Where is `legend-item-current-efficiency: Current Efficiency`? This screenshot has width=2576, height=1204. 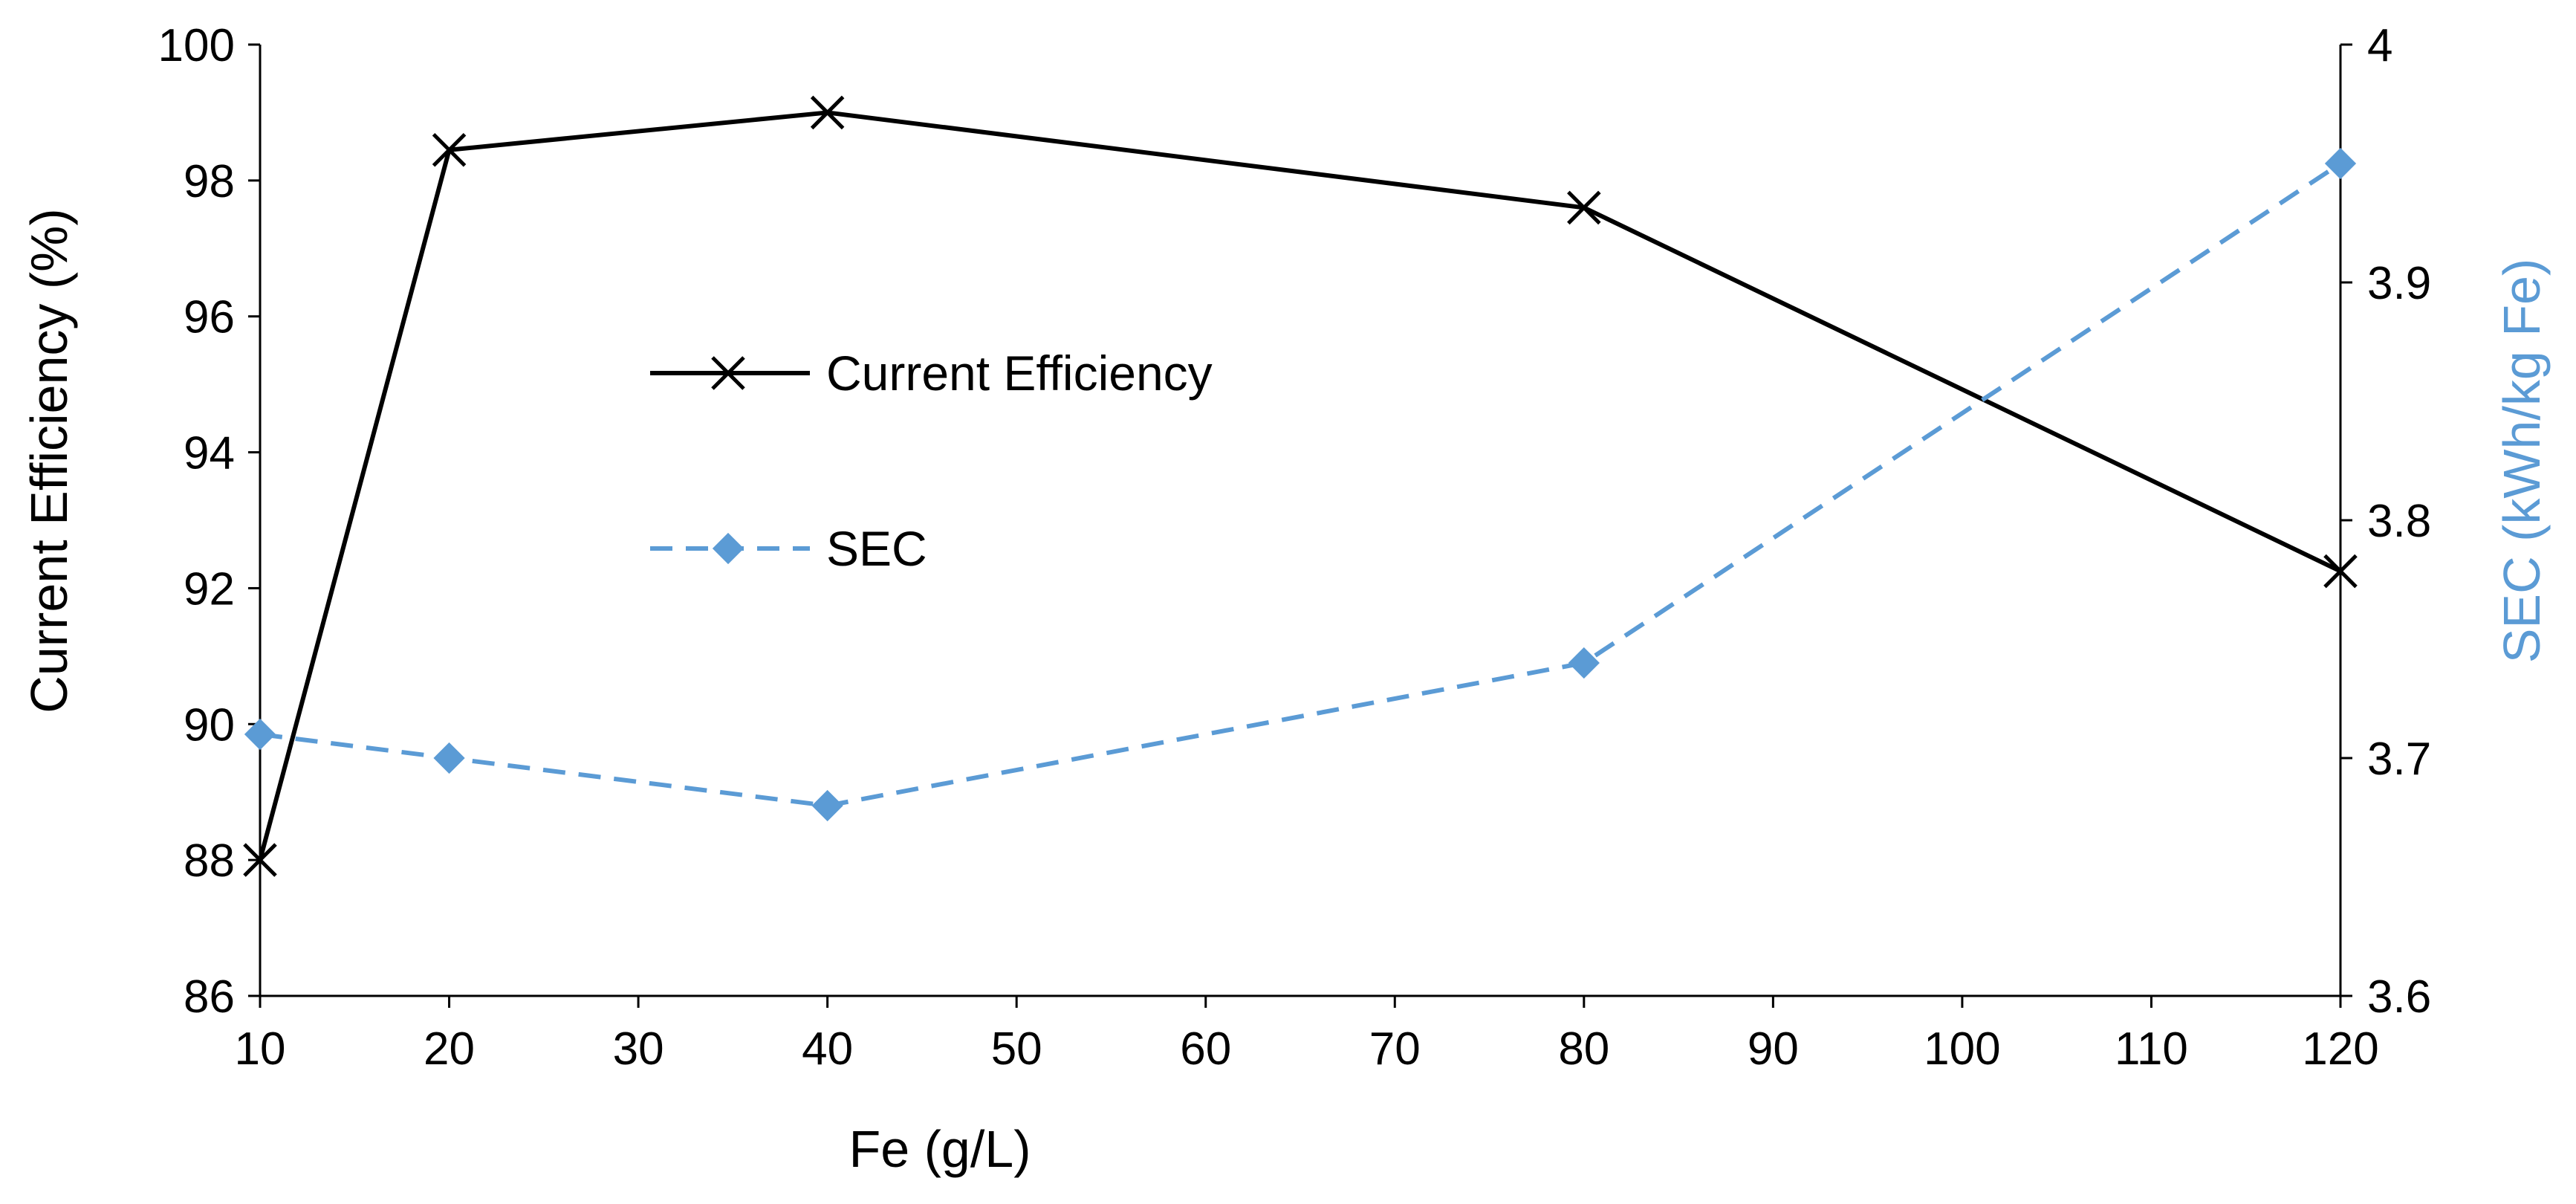 legend-item-current-efficiency: Current Efficiency is located at coordinates (931, 373).